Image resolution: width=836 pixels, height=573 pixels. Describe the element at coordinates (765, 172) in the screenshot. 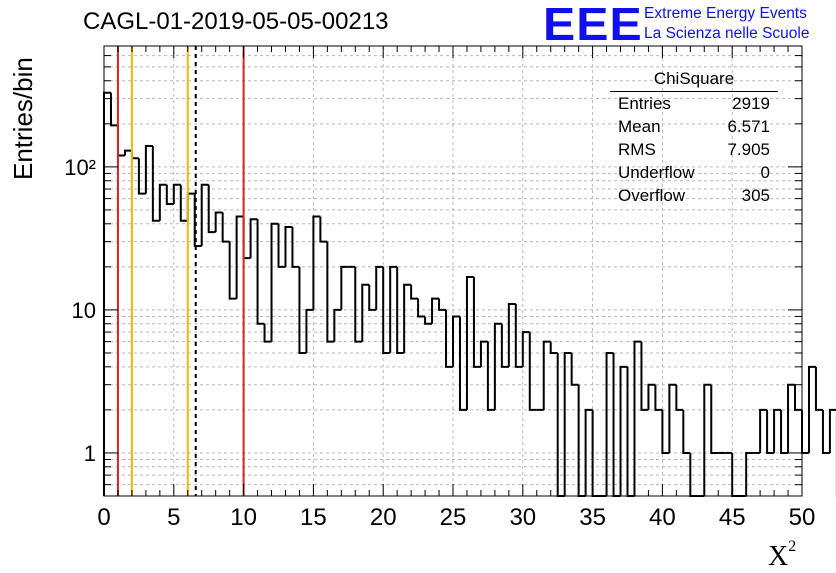

I see `stats-value: 0` at that location.